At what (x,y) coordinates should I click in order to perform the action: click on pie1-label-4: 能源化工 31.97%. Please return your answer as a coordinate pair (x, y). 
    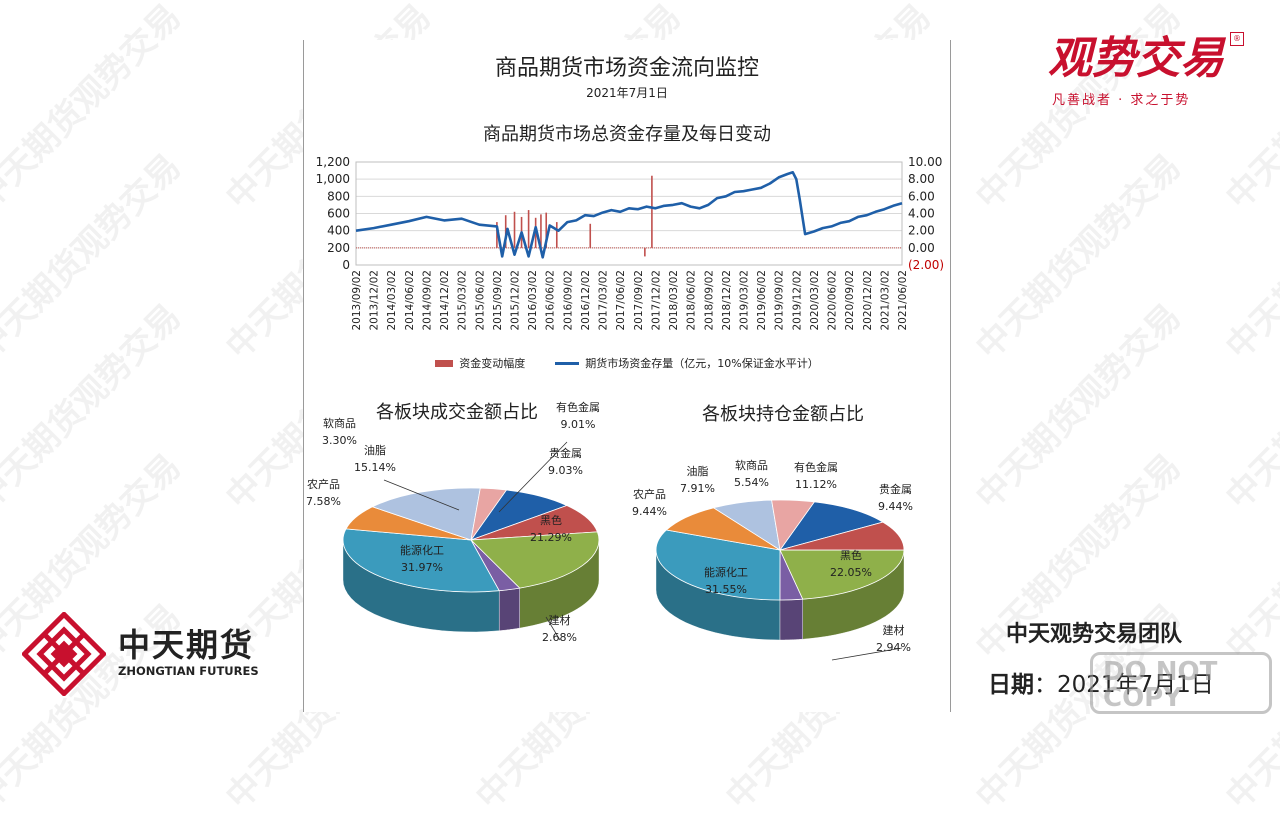
    Looking at the image, I should click on (422, 559).